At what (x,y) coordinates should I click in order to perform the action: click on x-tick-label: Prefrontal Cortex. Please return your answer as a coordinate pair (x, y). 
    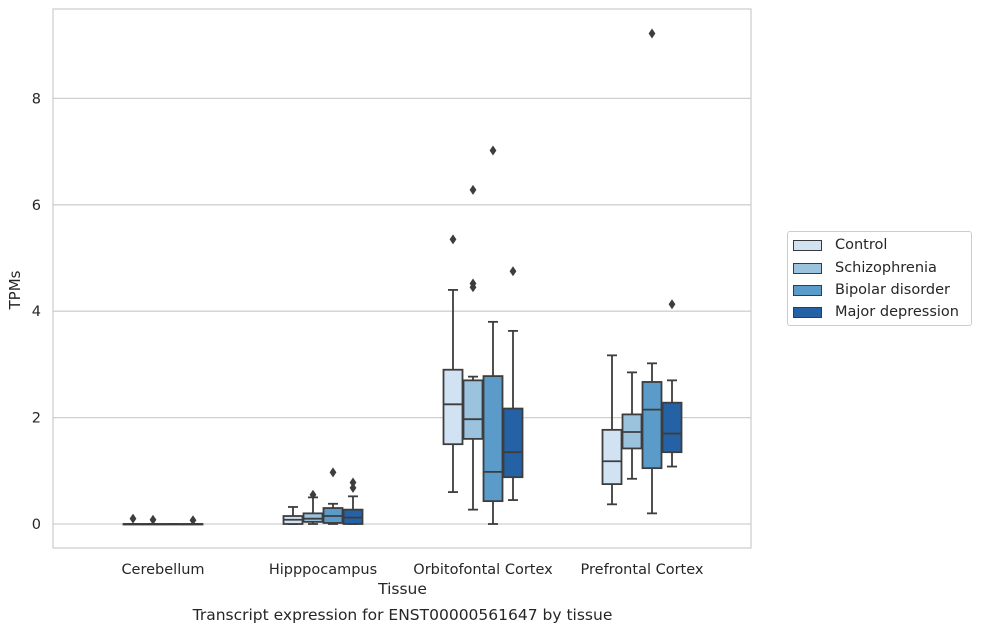
    Looking at the image, I should click on (642, 570).